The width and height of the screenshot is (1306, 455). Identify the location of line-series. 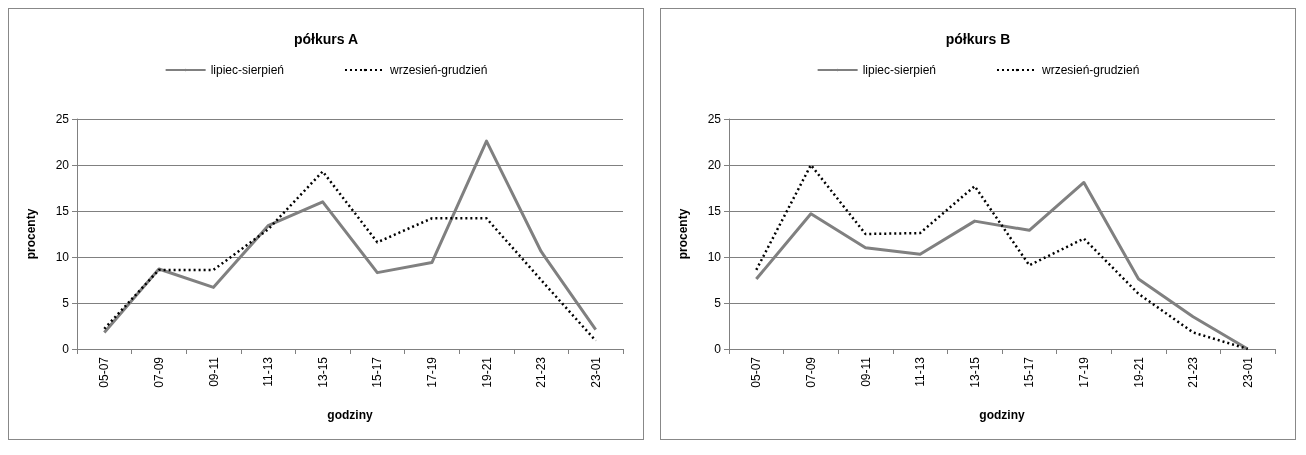
(350, 256).